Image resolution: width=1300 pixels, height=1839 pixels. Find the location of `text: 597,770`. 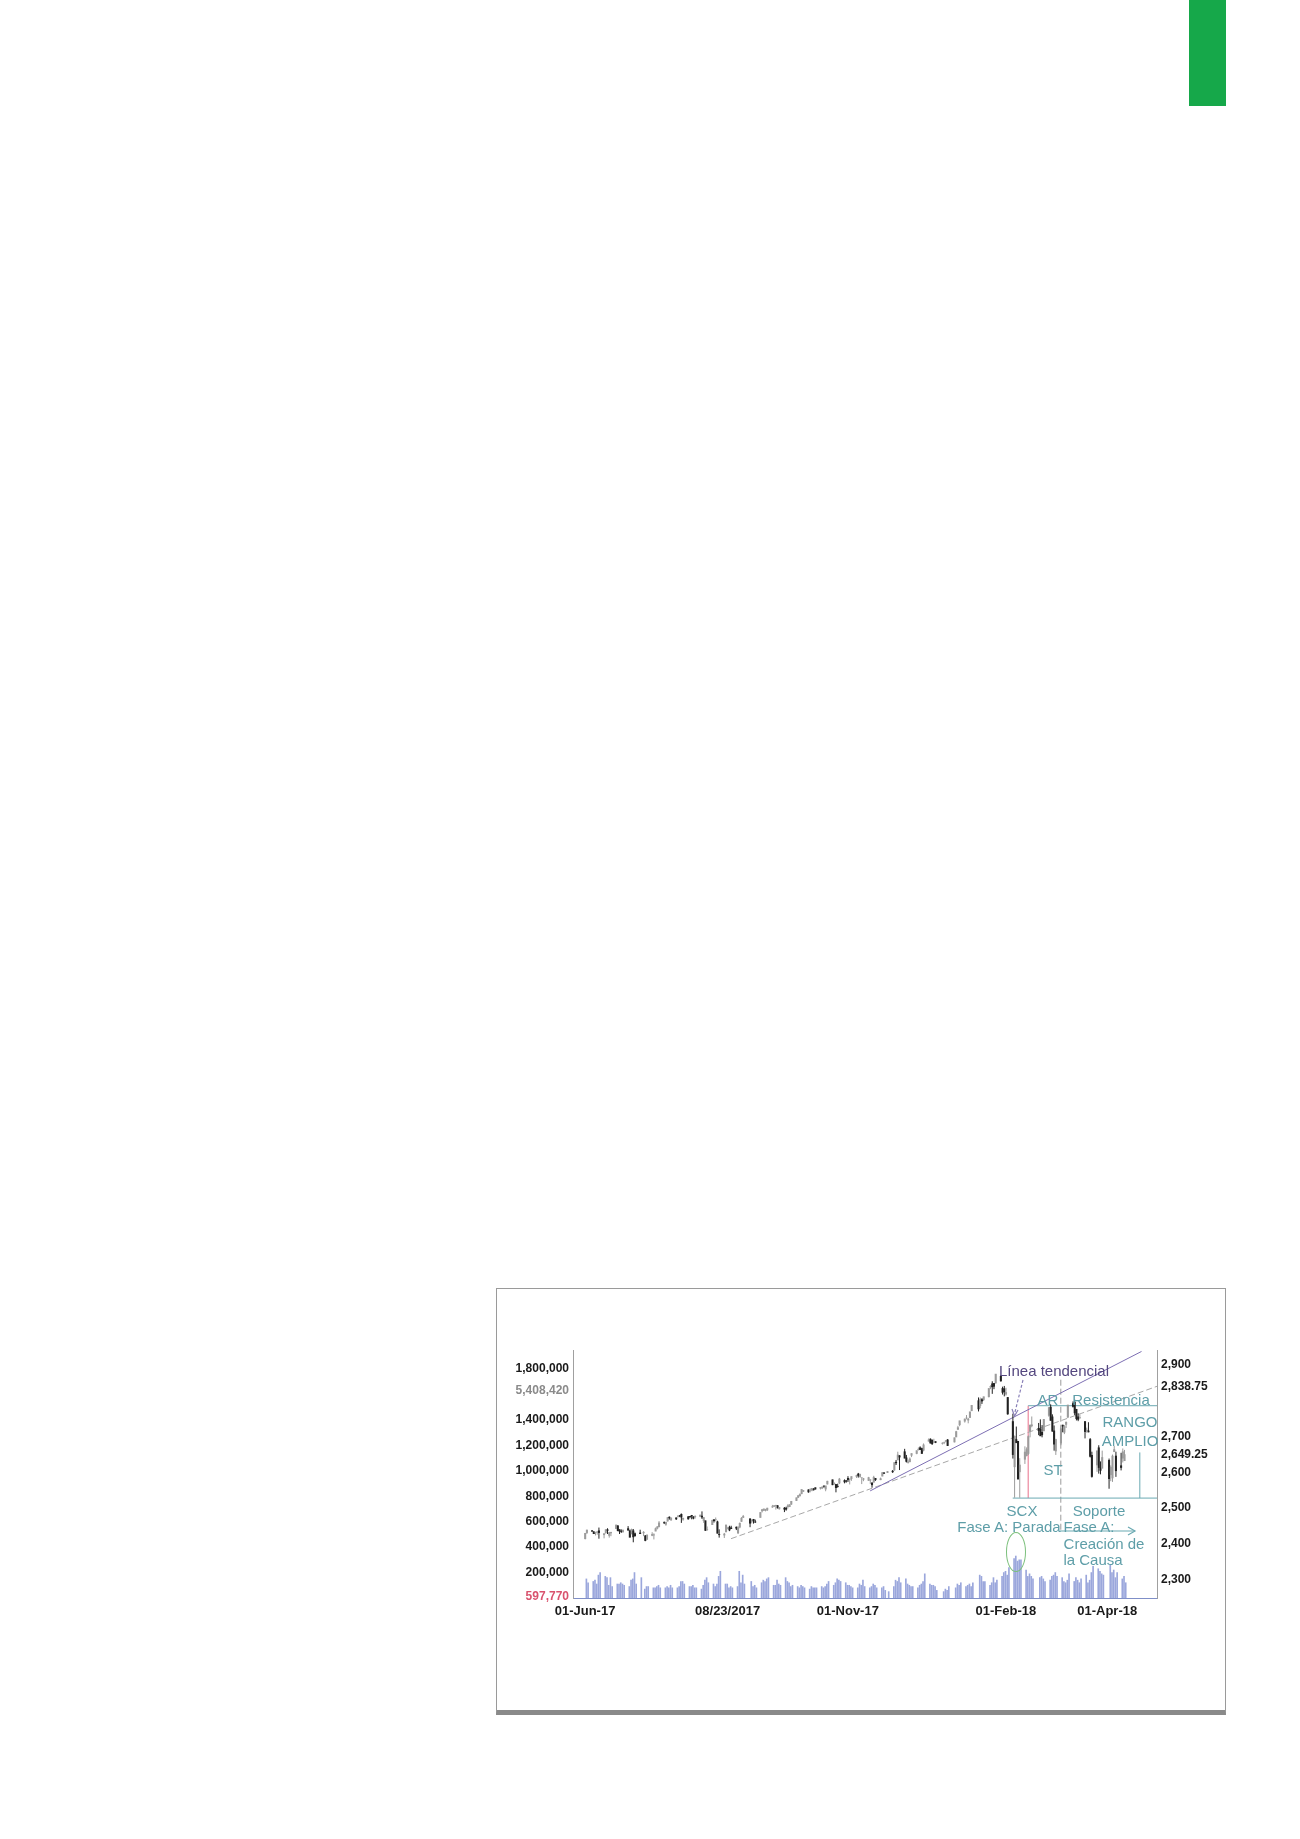

text: 597,770 is located at coordinates (547, 1596).